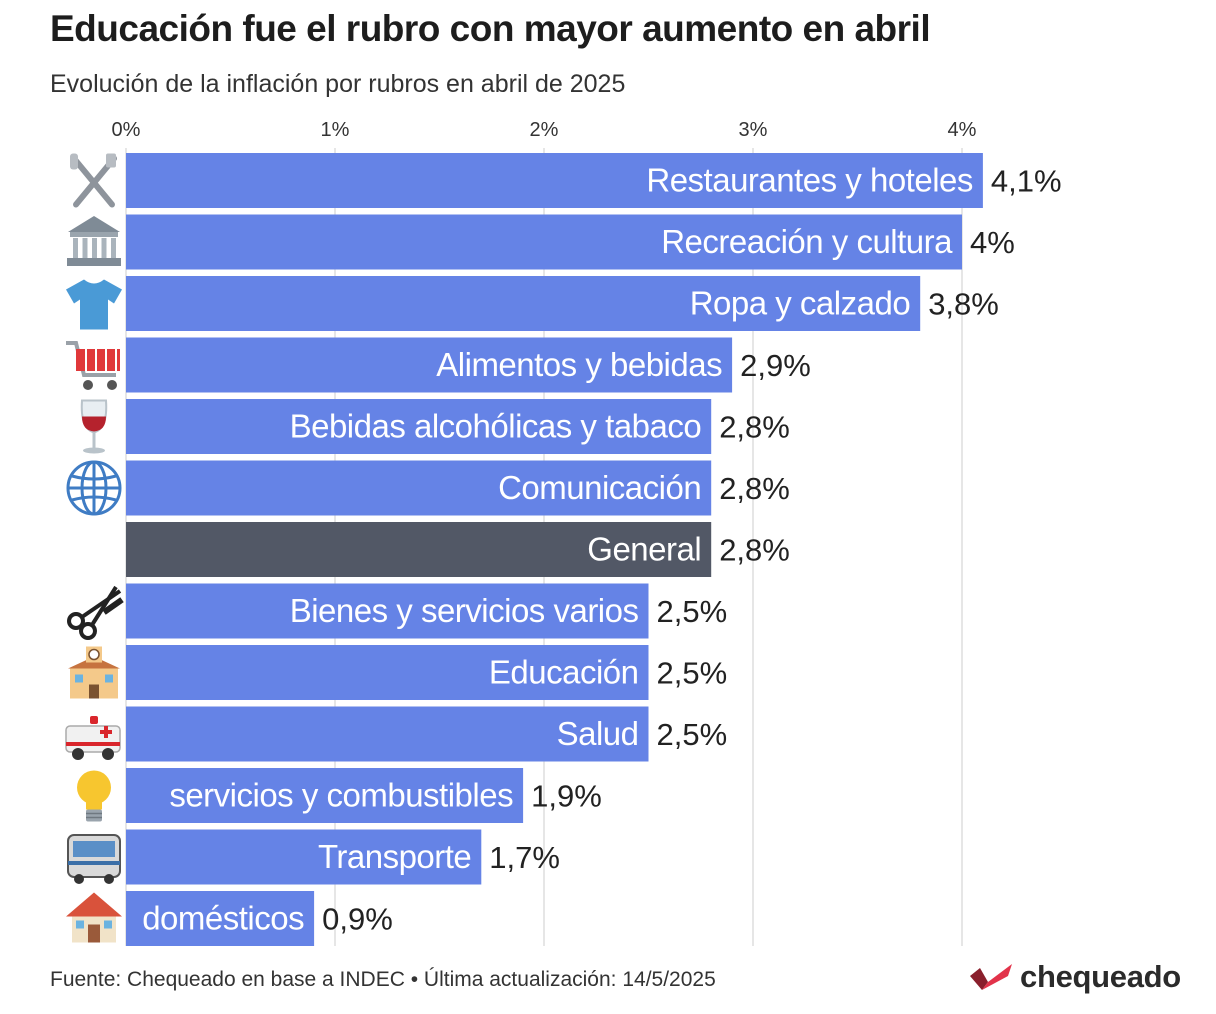 The width and height of the screenshot is (1216, 1014). What do you see at coordinates (775, 365) in the screenshot?
I see `bar-value-label: 2,9%` at bounding box center [775, 365].